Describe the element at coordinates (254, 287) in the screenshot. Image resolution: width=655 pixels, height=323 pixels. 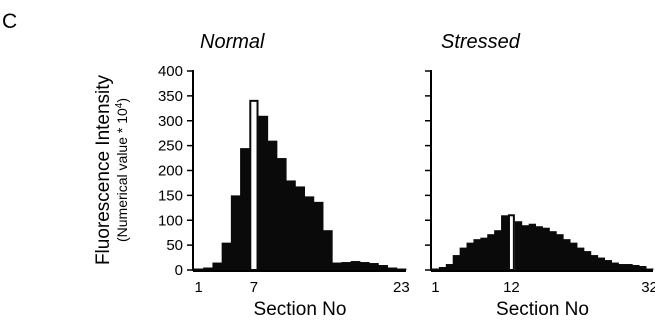
I see `x-tick-label-normal-7: 7` at that location.